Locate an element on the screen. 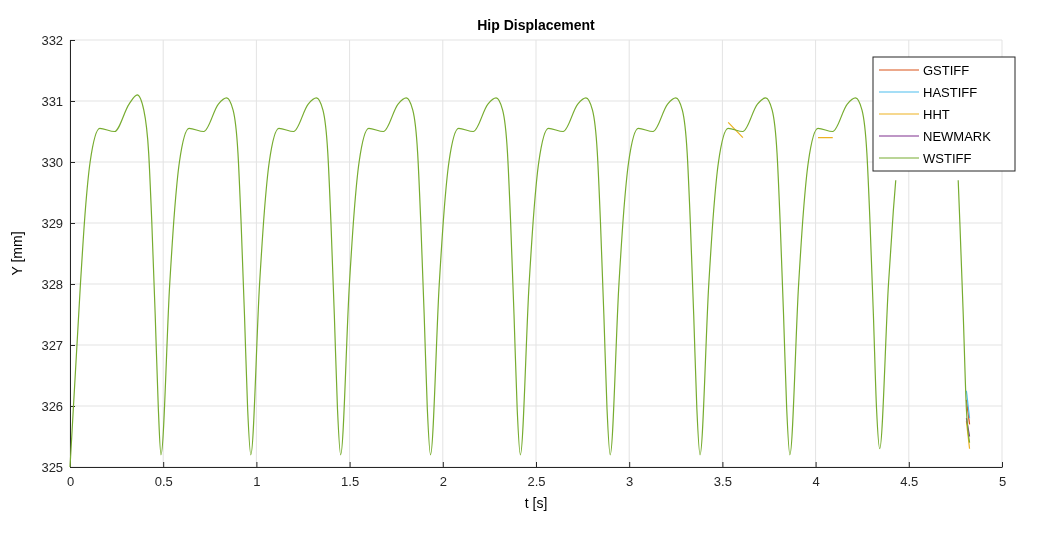 The width and height of the screenshot is (1039, 554). chart-title: Hip Displacement is located at coordinates (536, 25).